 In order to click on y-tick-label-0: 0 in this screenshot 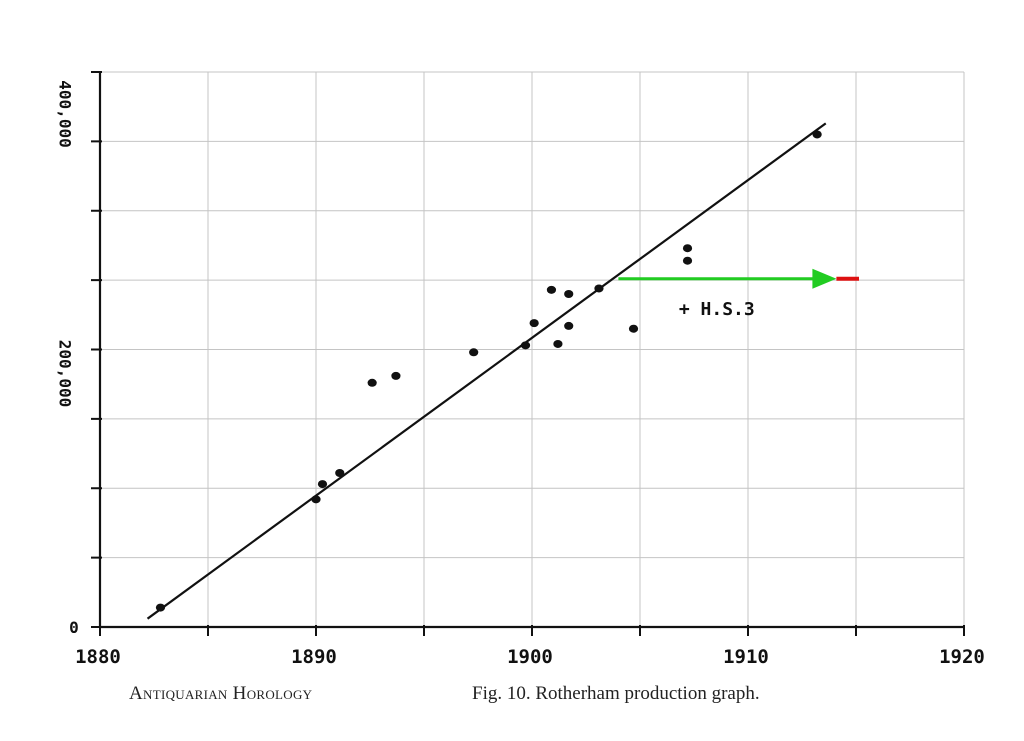, I will do `click(74, 627)`.